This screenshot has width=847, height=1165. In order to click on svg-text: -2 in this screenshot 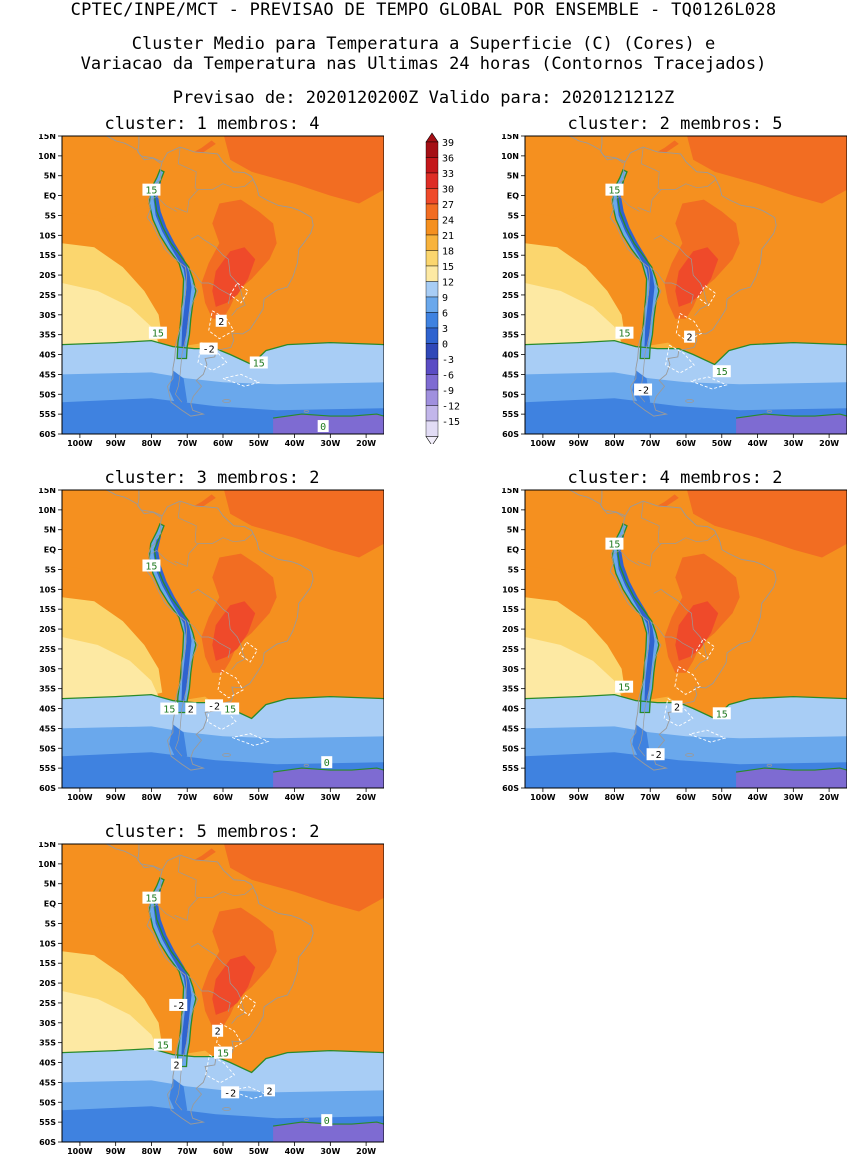, I will do `click(643, 390)`.